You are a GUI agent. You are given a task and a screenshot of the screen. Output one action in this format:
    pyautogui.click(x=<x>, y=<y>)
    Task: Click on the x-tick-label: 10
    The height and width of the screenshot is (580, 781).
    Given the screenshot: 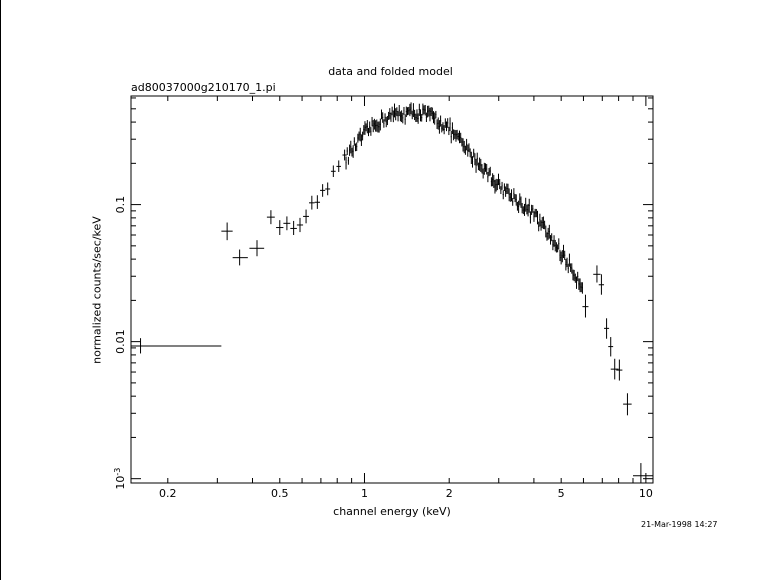 What is the action you would take?
    pyautogui.click(x=646, y=493)
    